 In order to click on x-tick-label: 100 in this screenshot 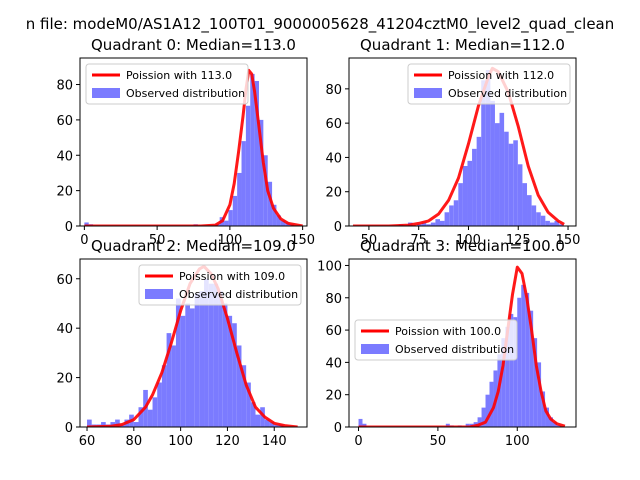, I will do `click(468, 240)`.